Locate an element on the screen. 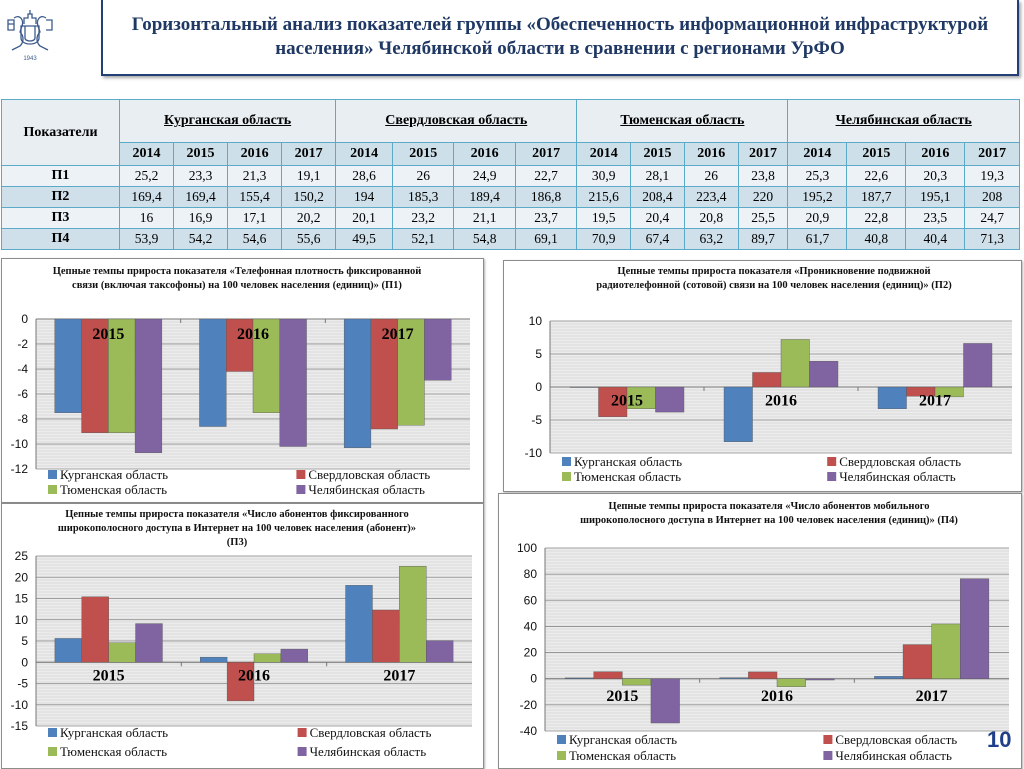 This screenshot has height=769, width=1024. table-cell: 21,3 is located at coordinates (255, 176).